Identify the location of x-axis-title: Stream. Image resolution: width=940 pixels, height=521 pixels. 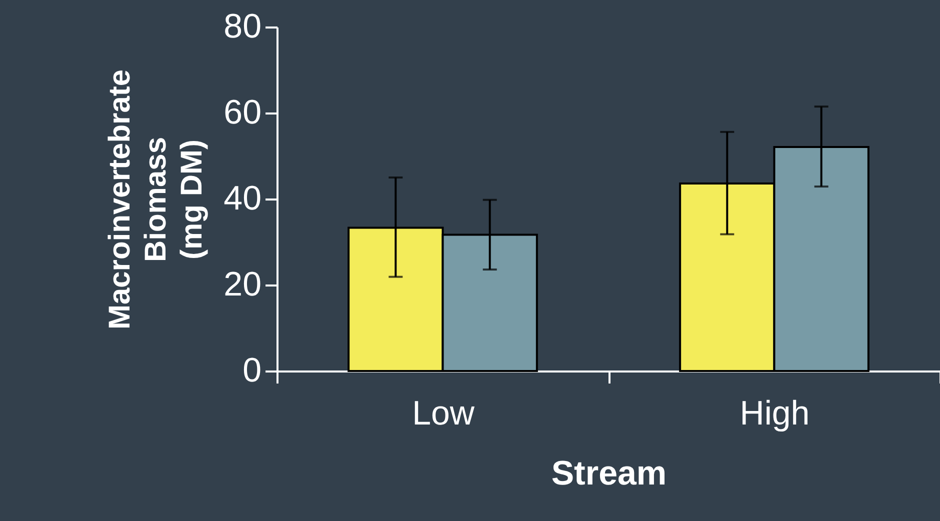
(609, 473).